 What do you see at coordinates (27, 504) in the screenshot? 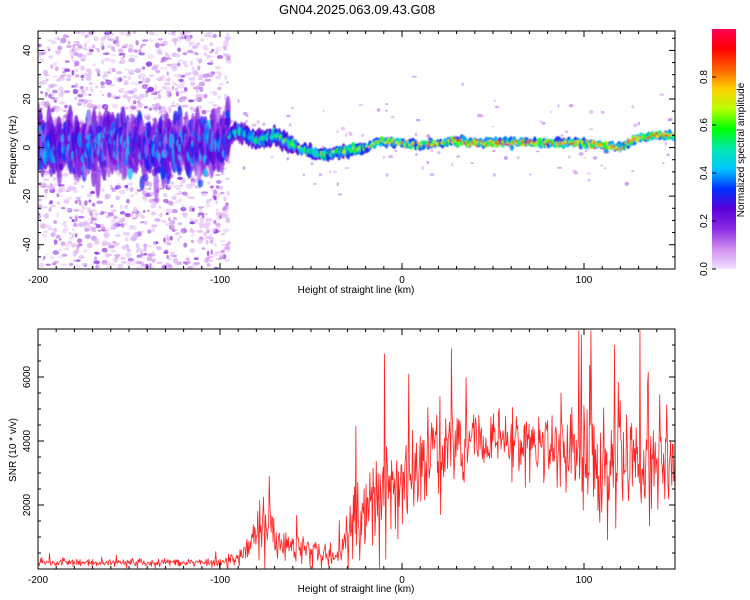
I see `snr-y-tick-label: 2000` at bounding box center [27, 504].